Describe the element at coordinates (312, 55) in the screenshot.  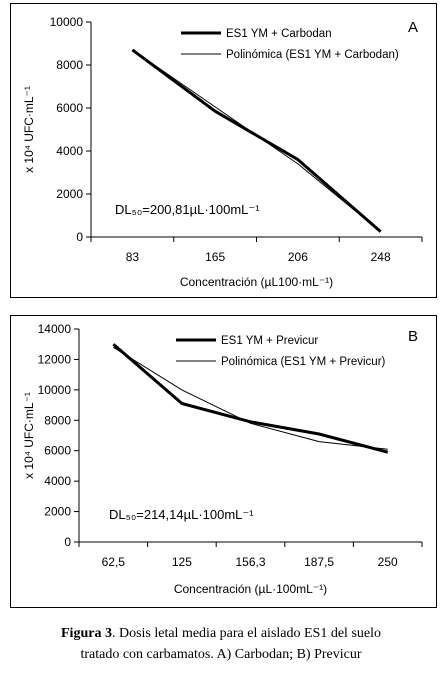
I see `legend-label-a-1: Polinómica (ES1 YM + Carbodan)` at that location.